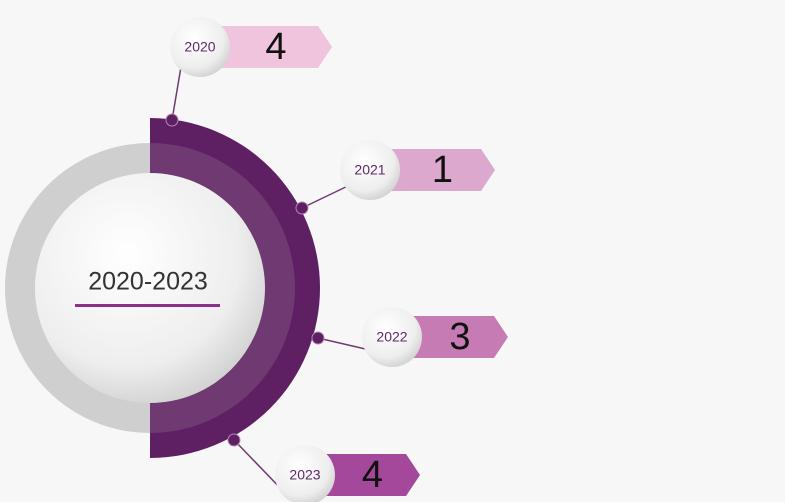 This screenshot has width=785, height=502. I want to click on year-label: 2021, so click(369, 170).